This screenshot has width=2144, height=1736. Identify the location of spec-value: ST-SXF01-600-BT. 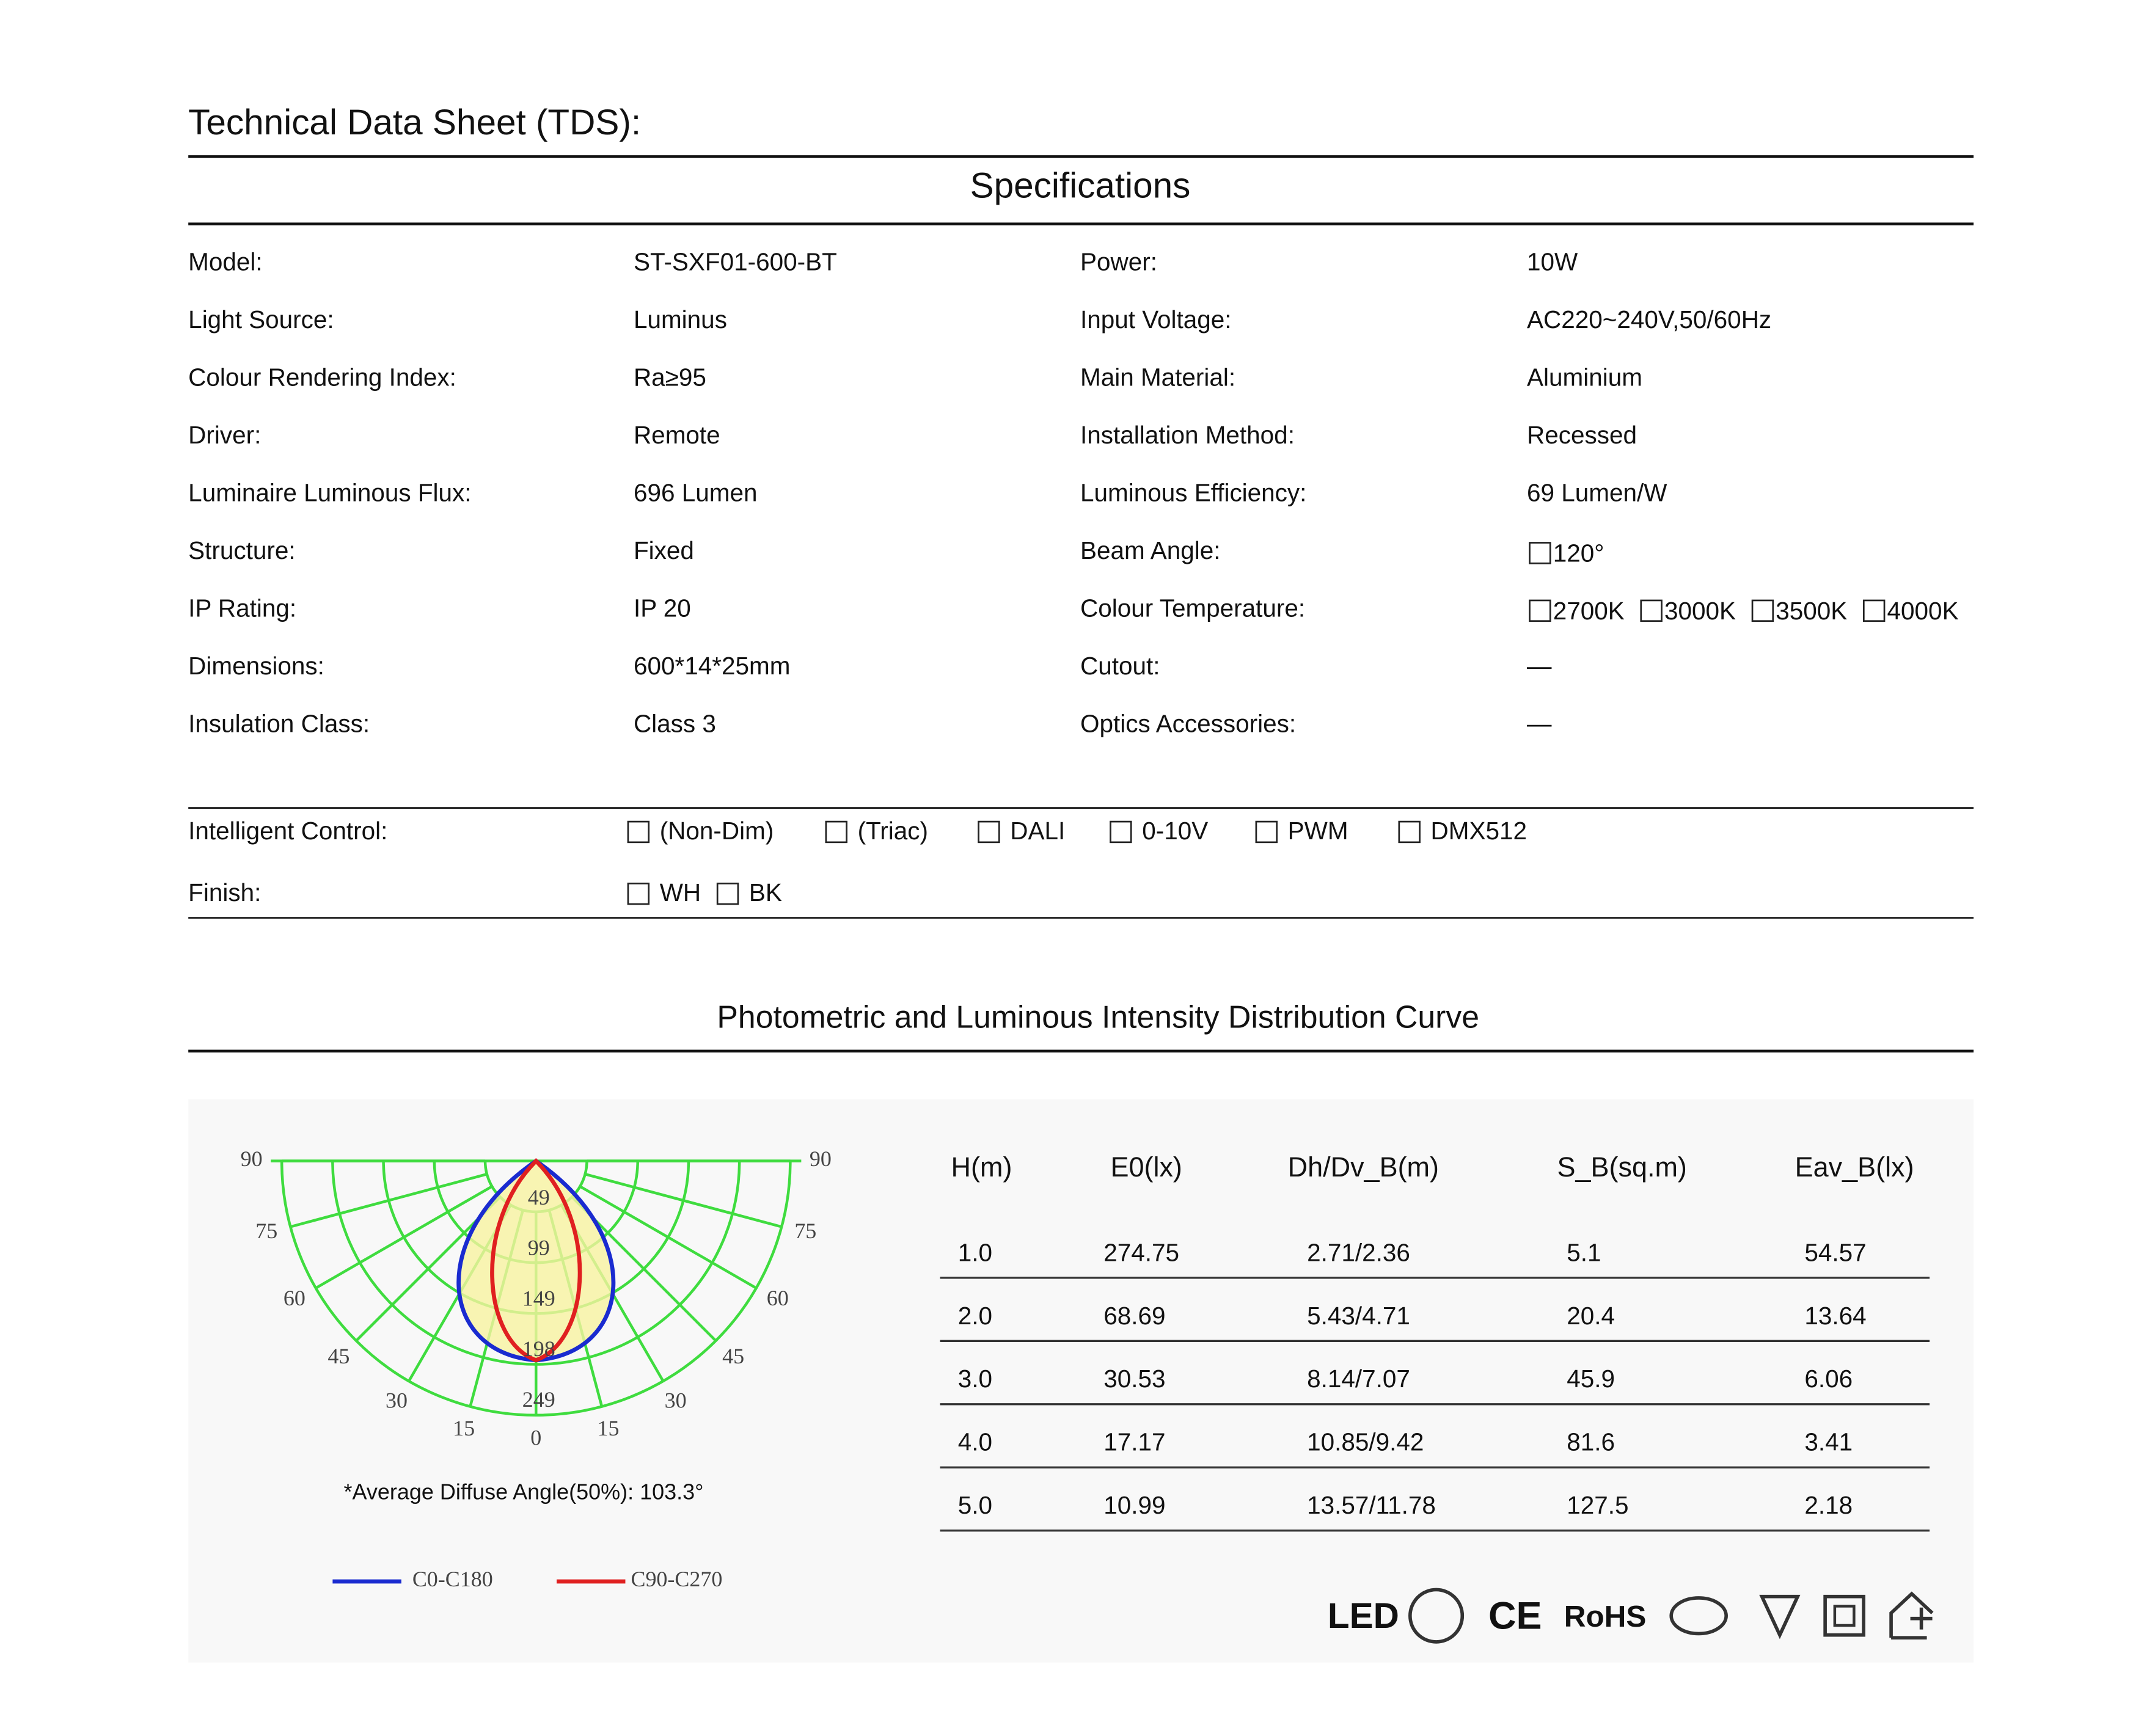
(735, 262).